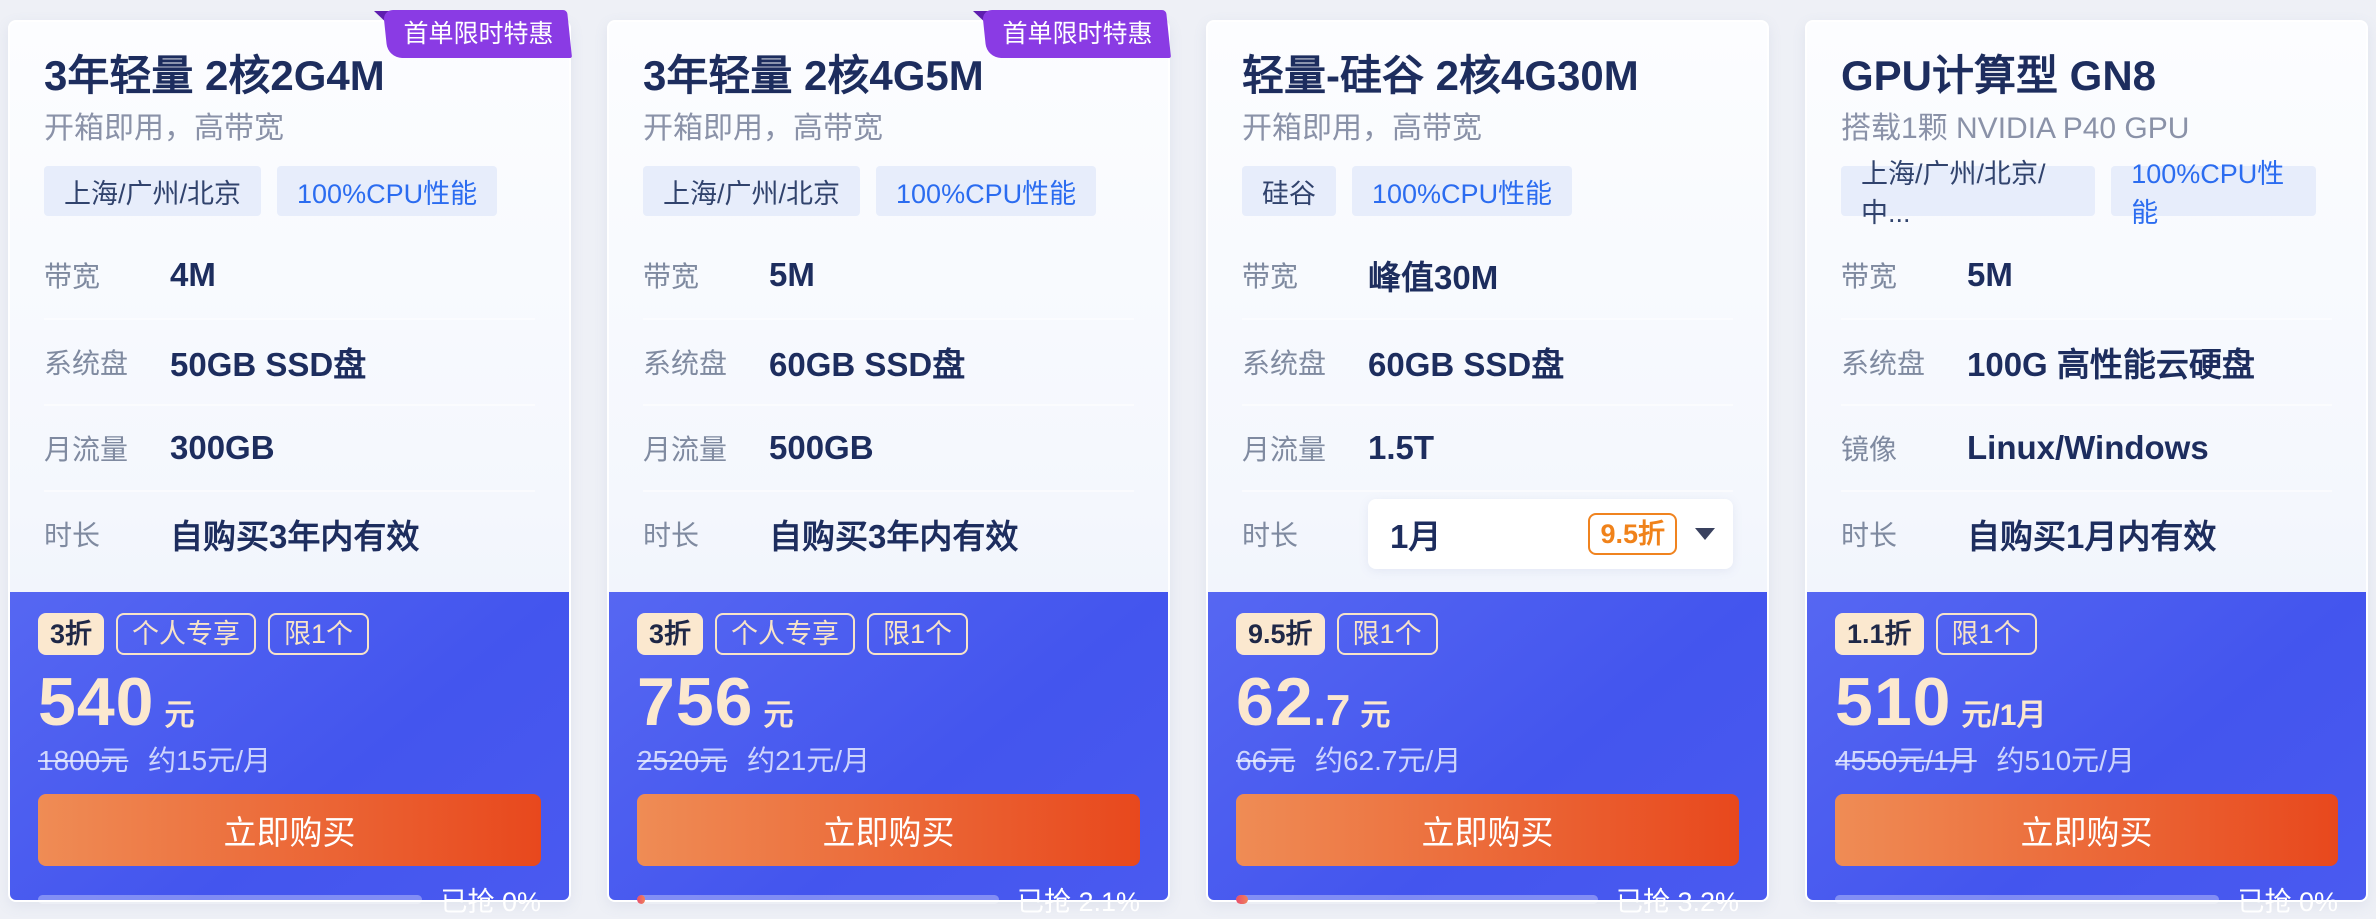 This screenshot has width=2376, height=919. Describe the element at coordinates (1705, 534) in the screenshot. I see `caret-down-icon` at that location.